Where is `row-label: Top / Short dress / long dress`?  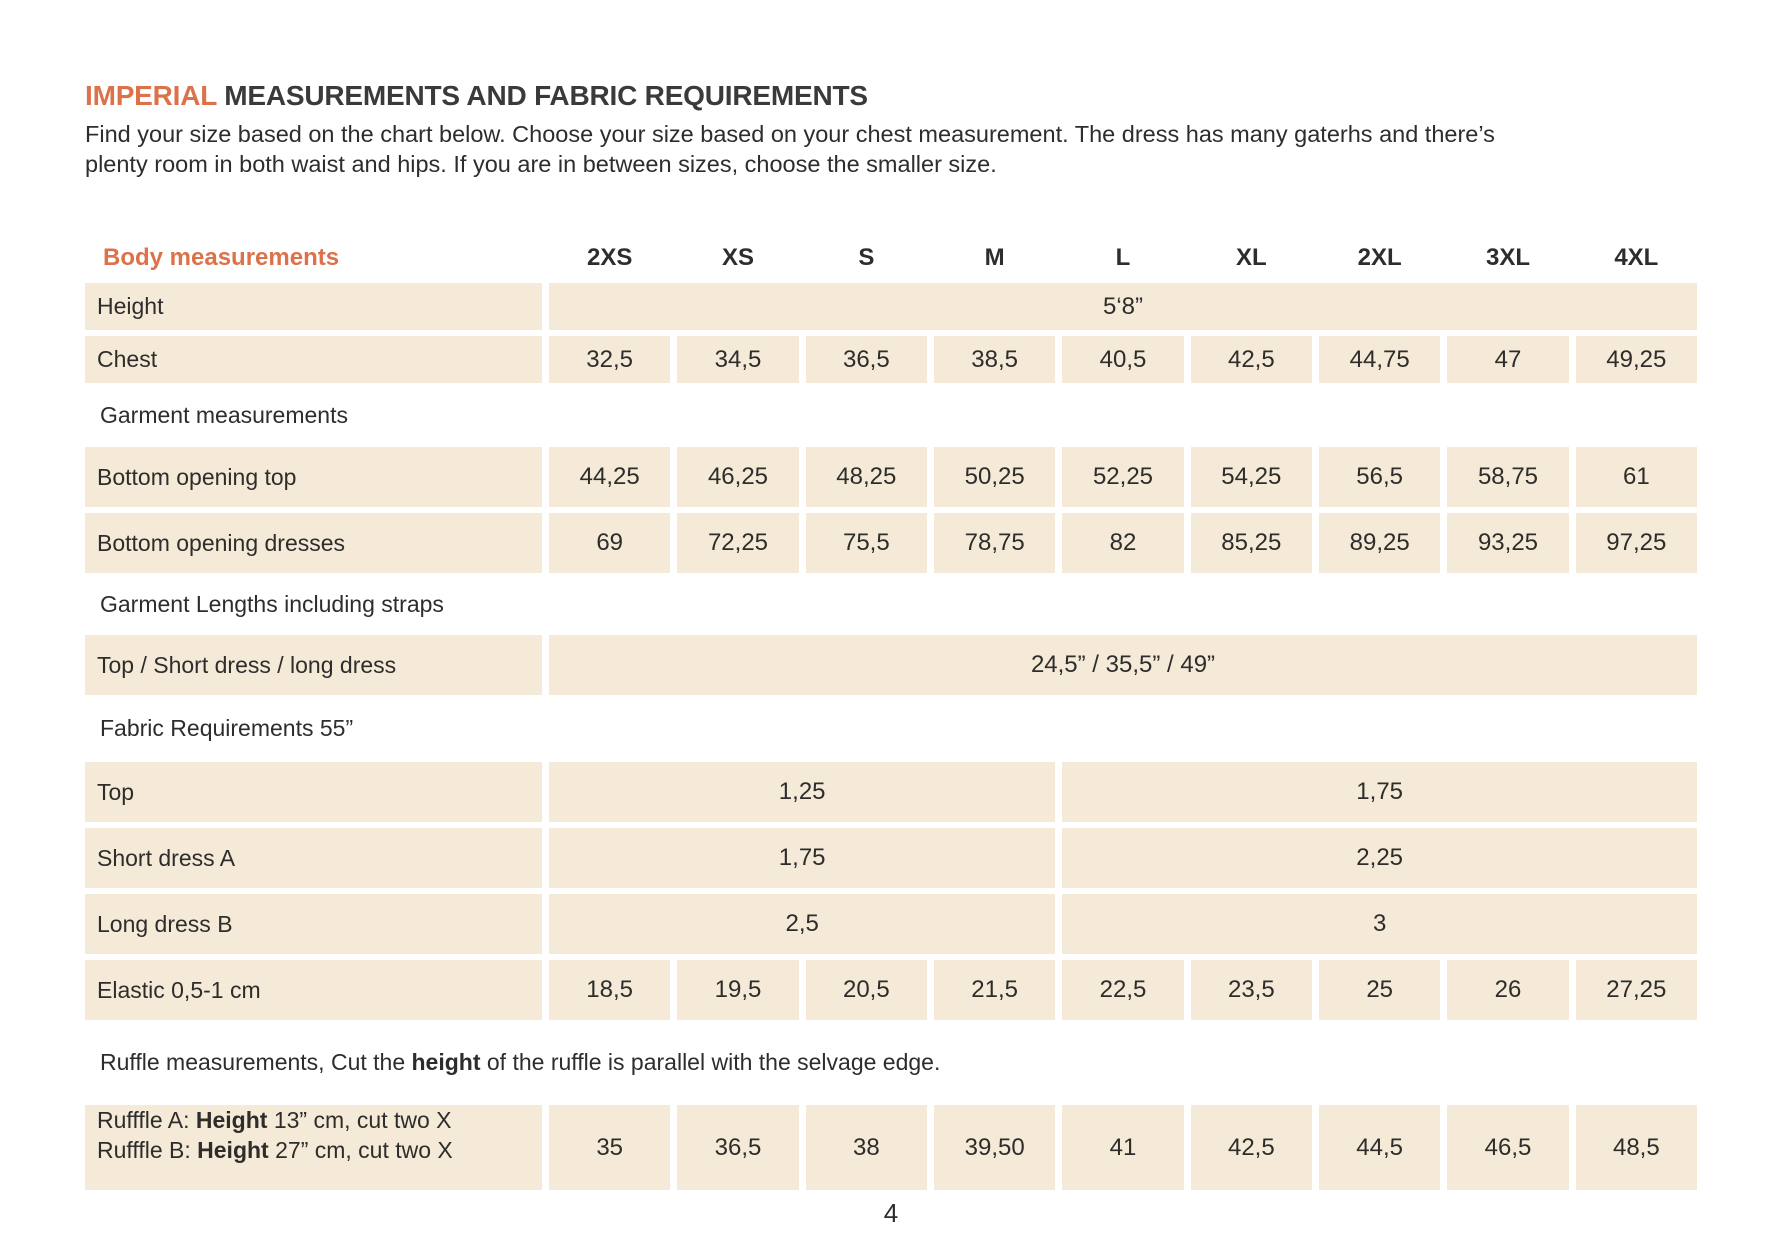 row-label: Top / Short dress / long dress is located at coordinates (313, 665).